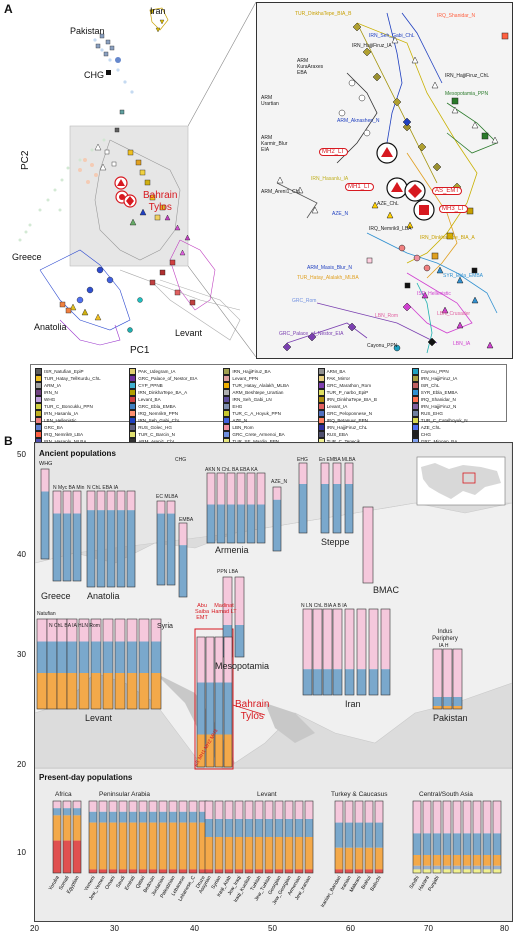 Image resolution: width=515 pixels, height=940 pixels. What do you see at coordinates (103, 488) in the screenshot?
I see `sublabel-anatolia: N ChL EBA IA` at bounding box center [103, 488].